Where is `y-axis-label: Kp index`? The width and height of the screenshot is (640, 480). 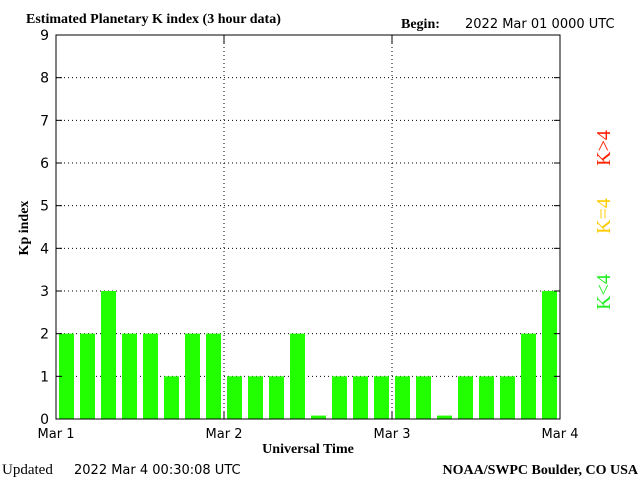 y-axis-label: Kp index is located at coordinates (24, 228).